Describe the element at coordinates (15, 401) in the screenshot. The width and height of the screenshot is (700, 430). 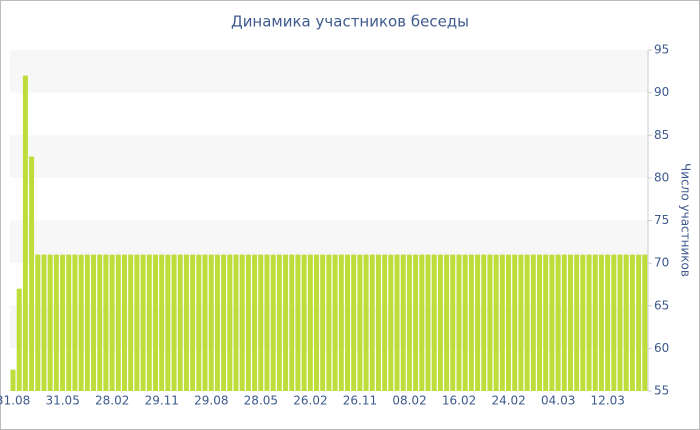
I see `x-tick-label: 31.08` at that location.